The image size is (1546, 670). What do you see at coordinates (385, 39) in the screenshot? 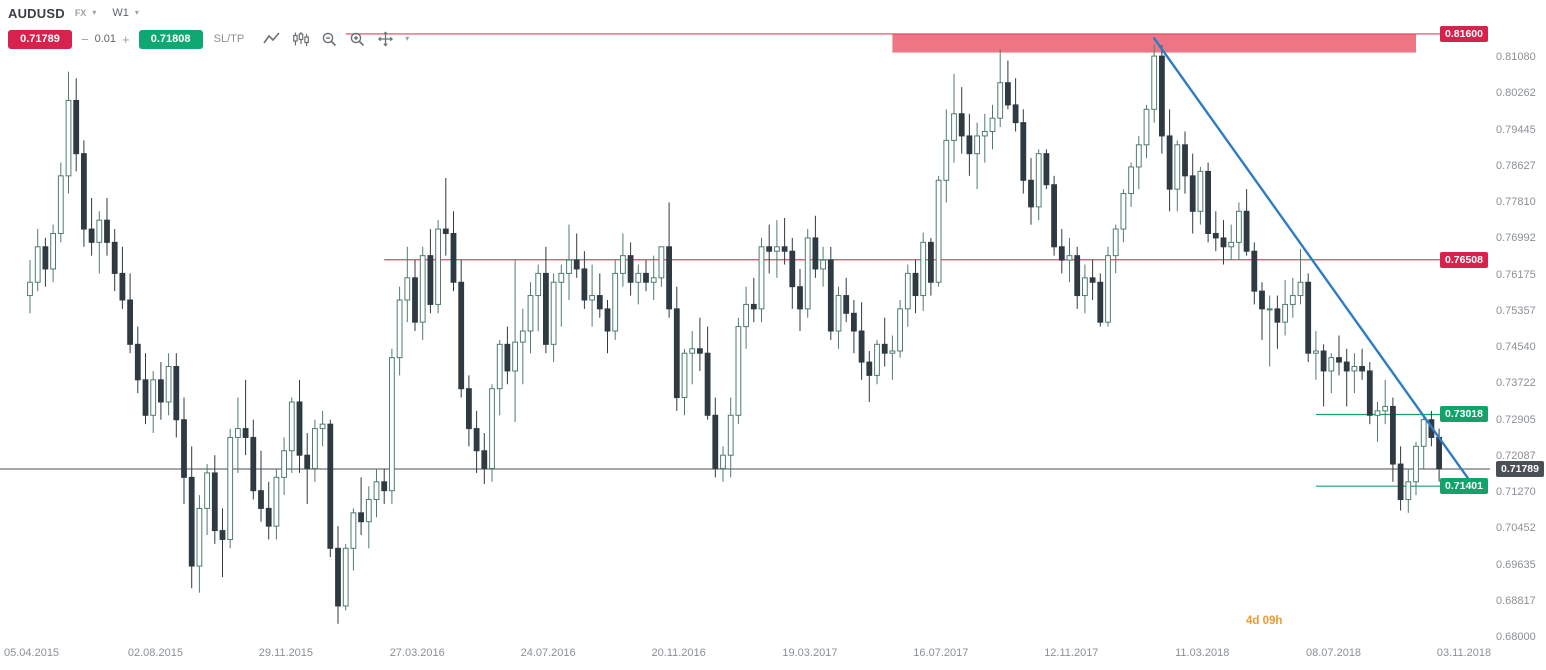
I see `pan-move-icon` at bounding box center [385, 39].